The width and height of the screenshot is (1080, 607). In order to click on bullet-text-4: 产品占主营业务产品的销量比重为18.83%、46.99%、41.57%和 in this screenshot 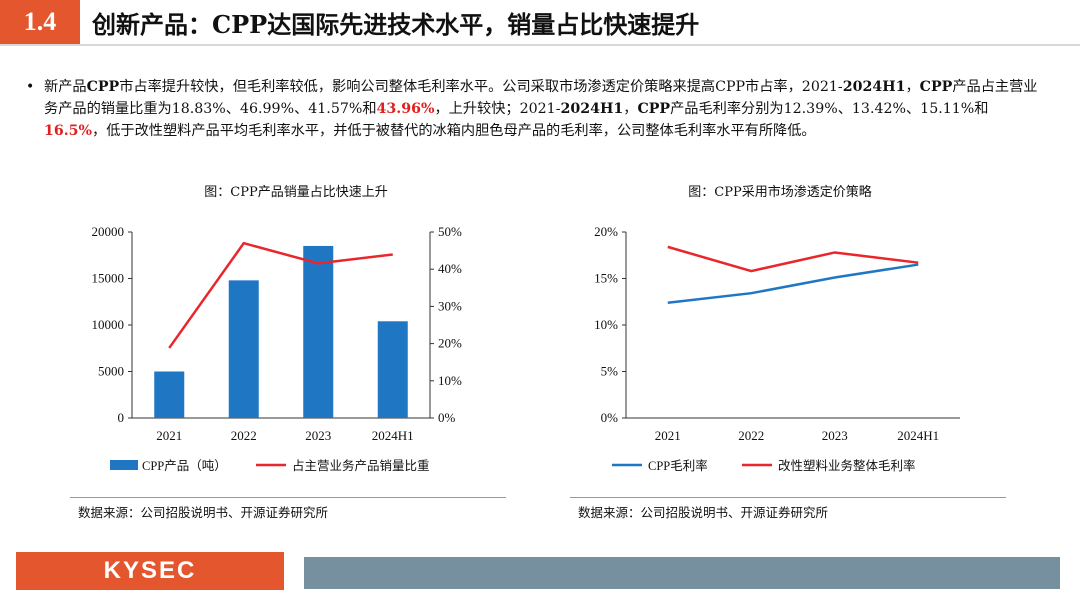, I will do `click(541, 98)`.